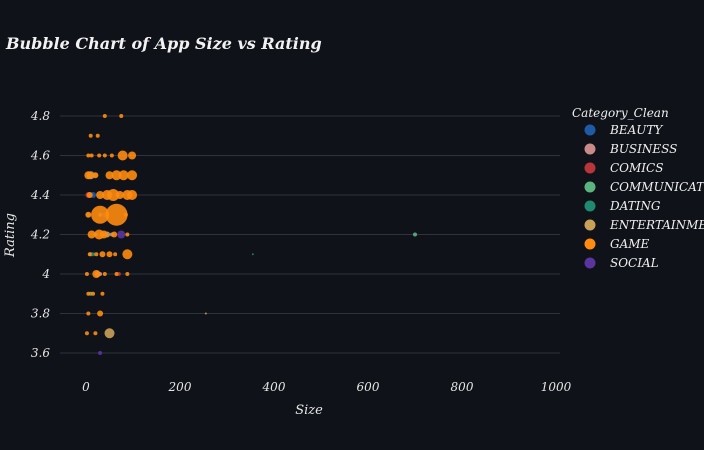  What do you see at coordinates (40, 195) in the screenshot?
I see `y-tick-label: 4.4` at bounding box center [40, 195].